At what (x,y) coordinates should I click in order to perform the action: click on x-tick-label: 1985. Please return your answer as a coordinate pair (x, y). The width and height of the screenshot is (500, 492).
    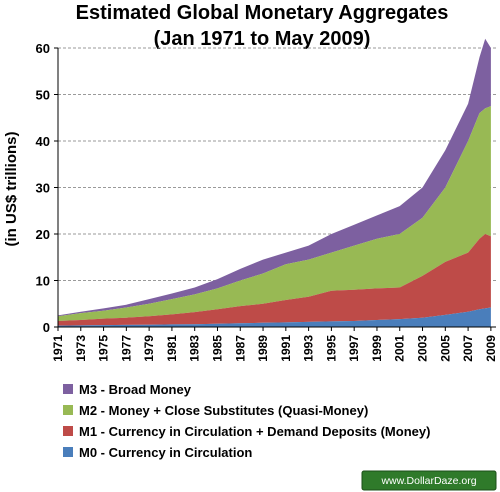
    Looking at the image, I should click on (217, 348).